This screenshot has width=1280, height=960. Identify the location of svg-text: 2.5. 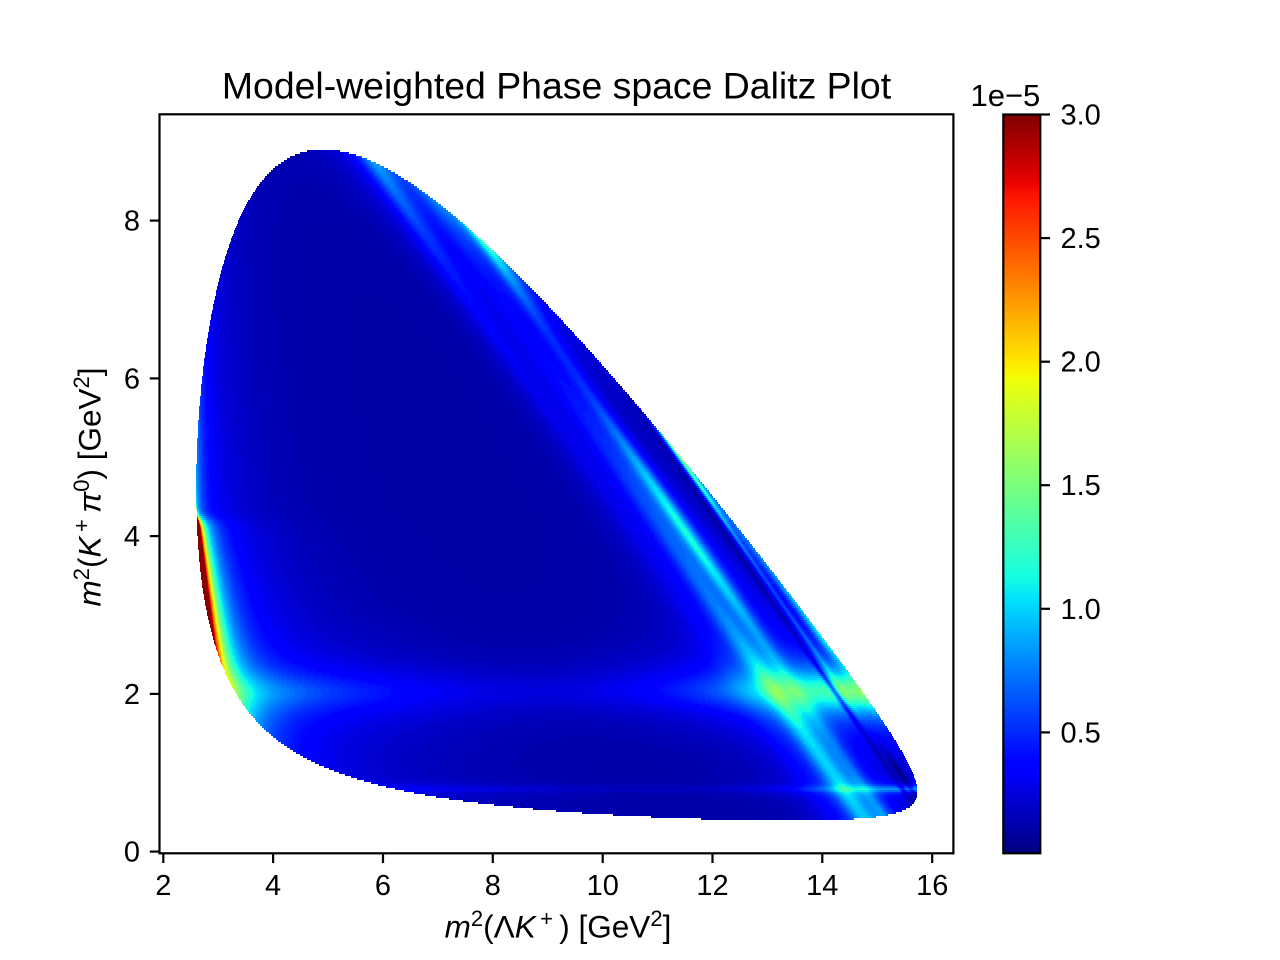
(1081, 239).